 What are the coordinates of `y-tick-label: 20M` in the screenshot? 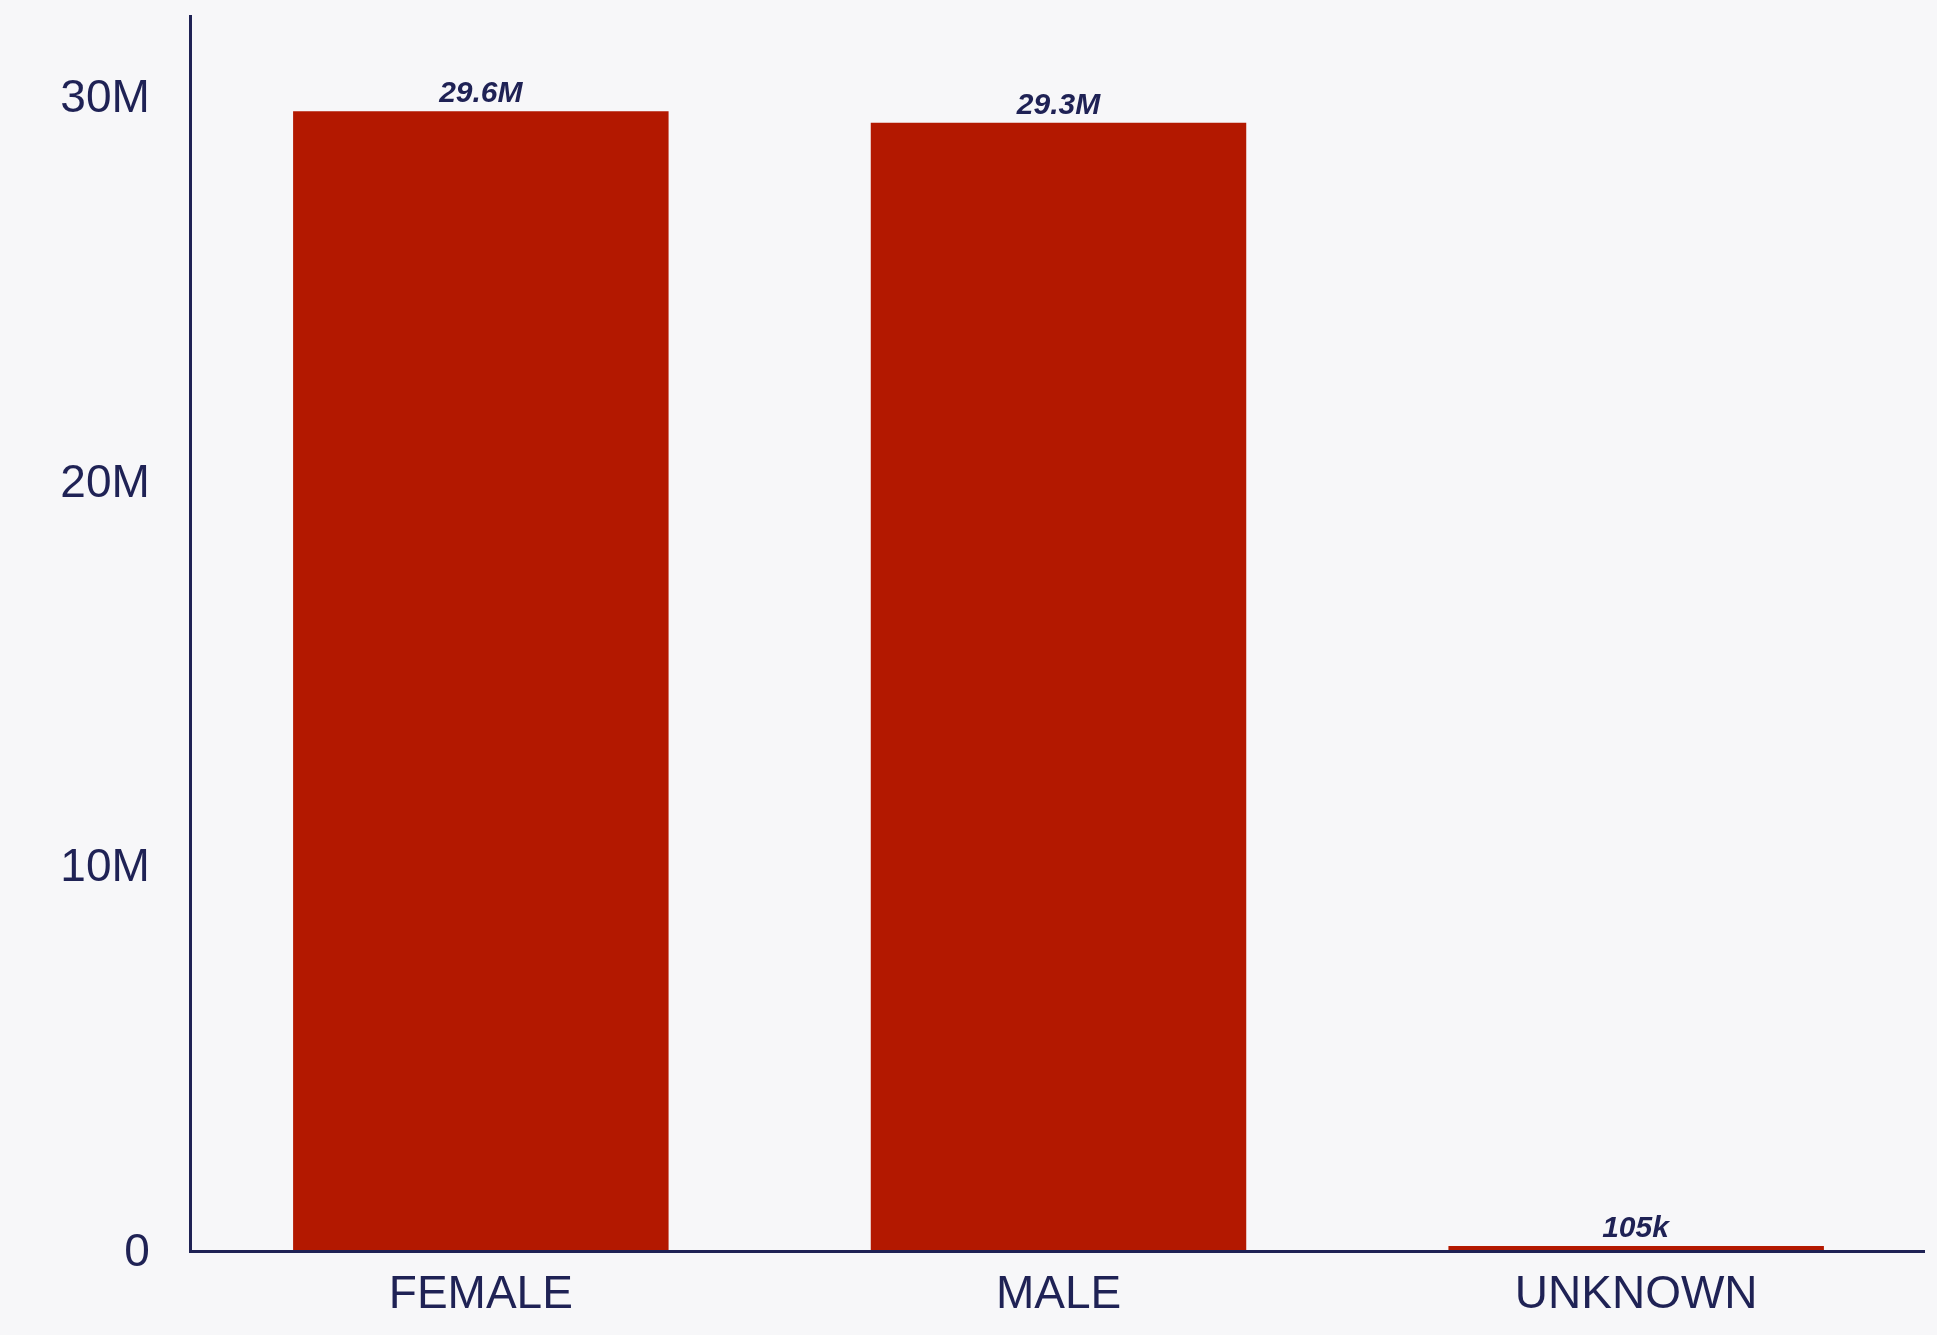 It's located at (105, 480).